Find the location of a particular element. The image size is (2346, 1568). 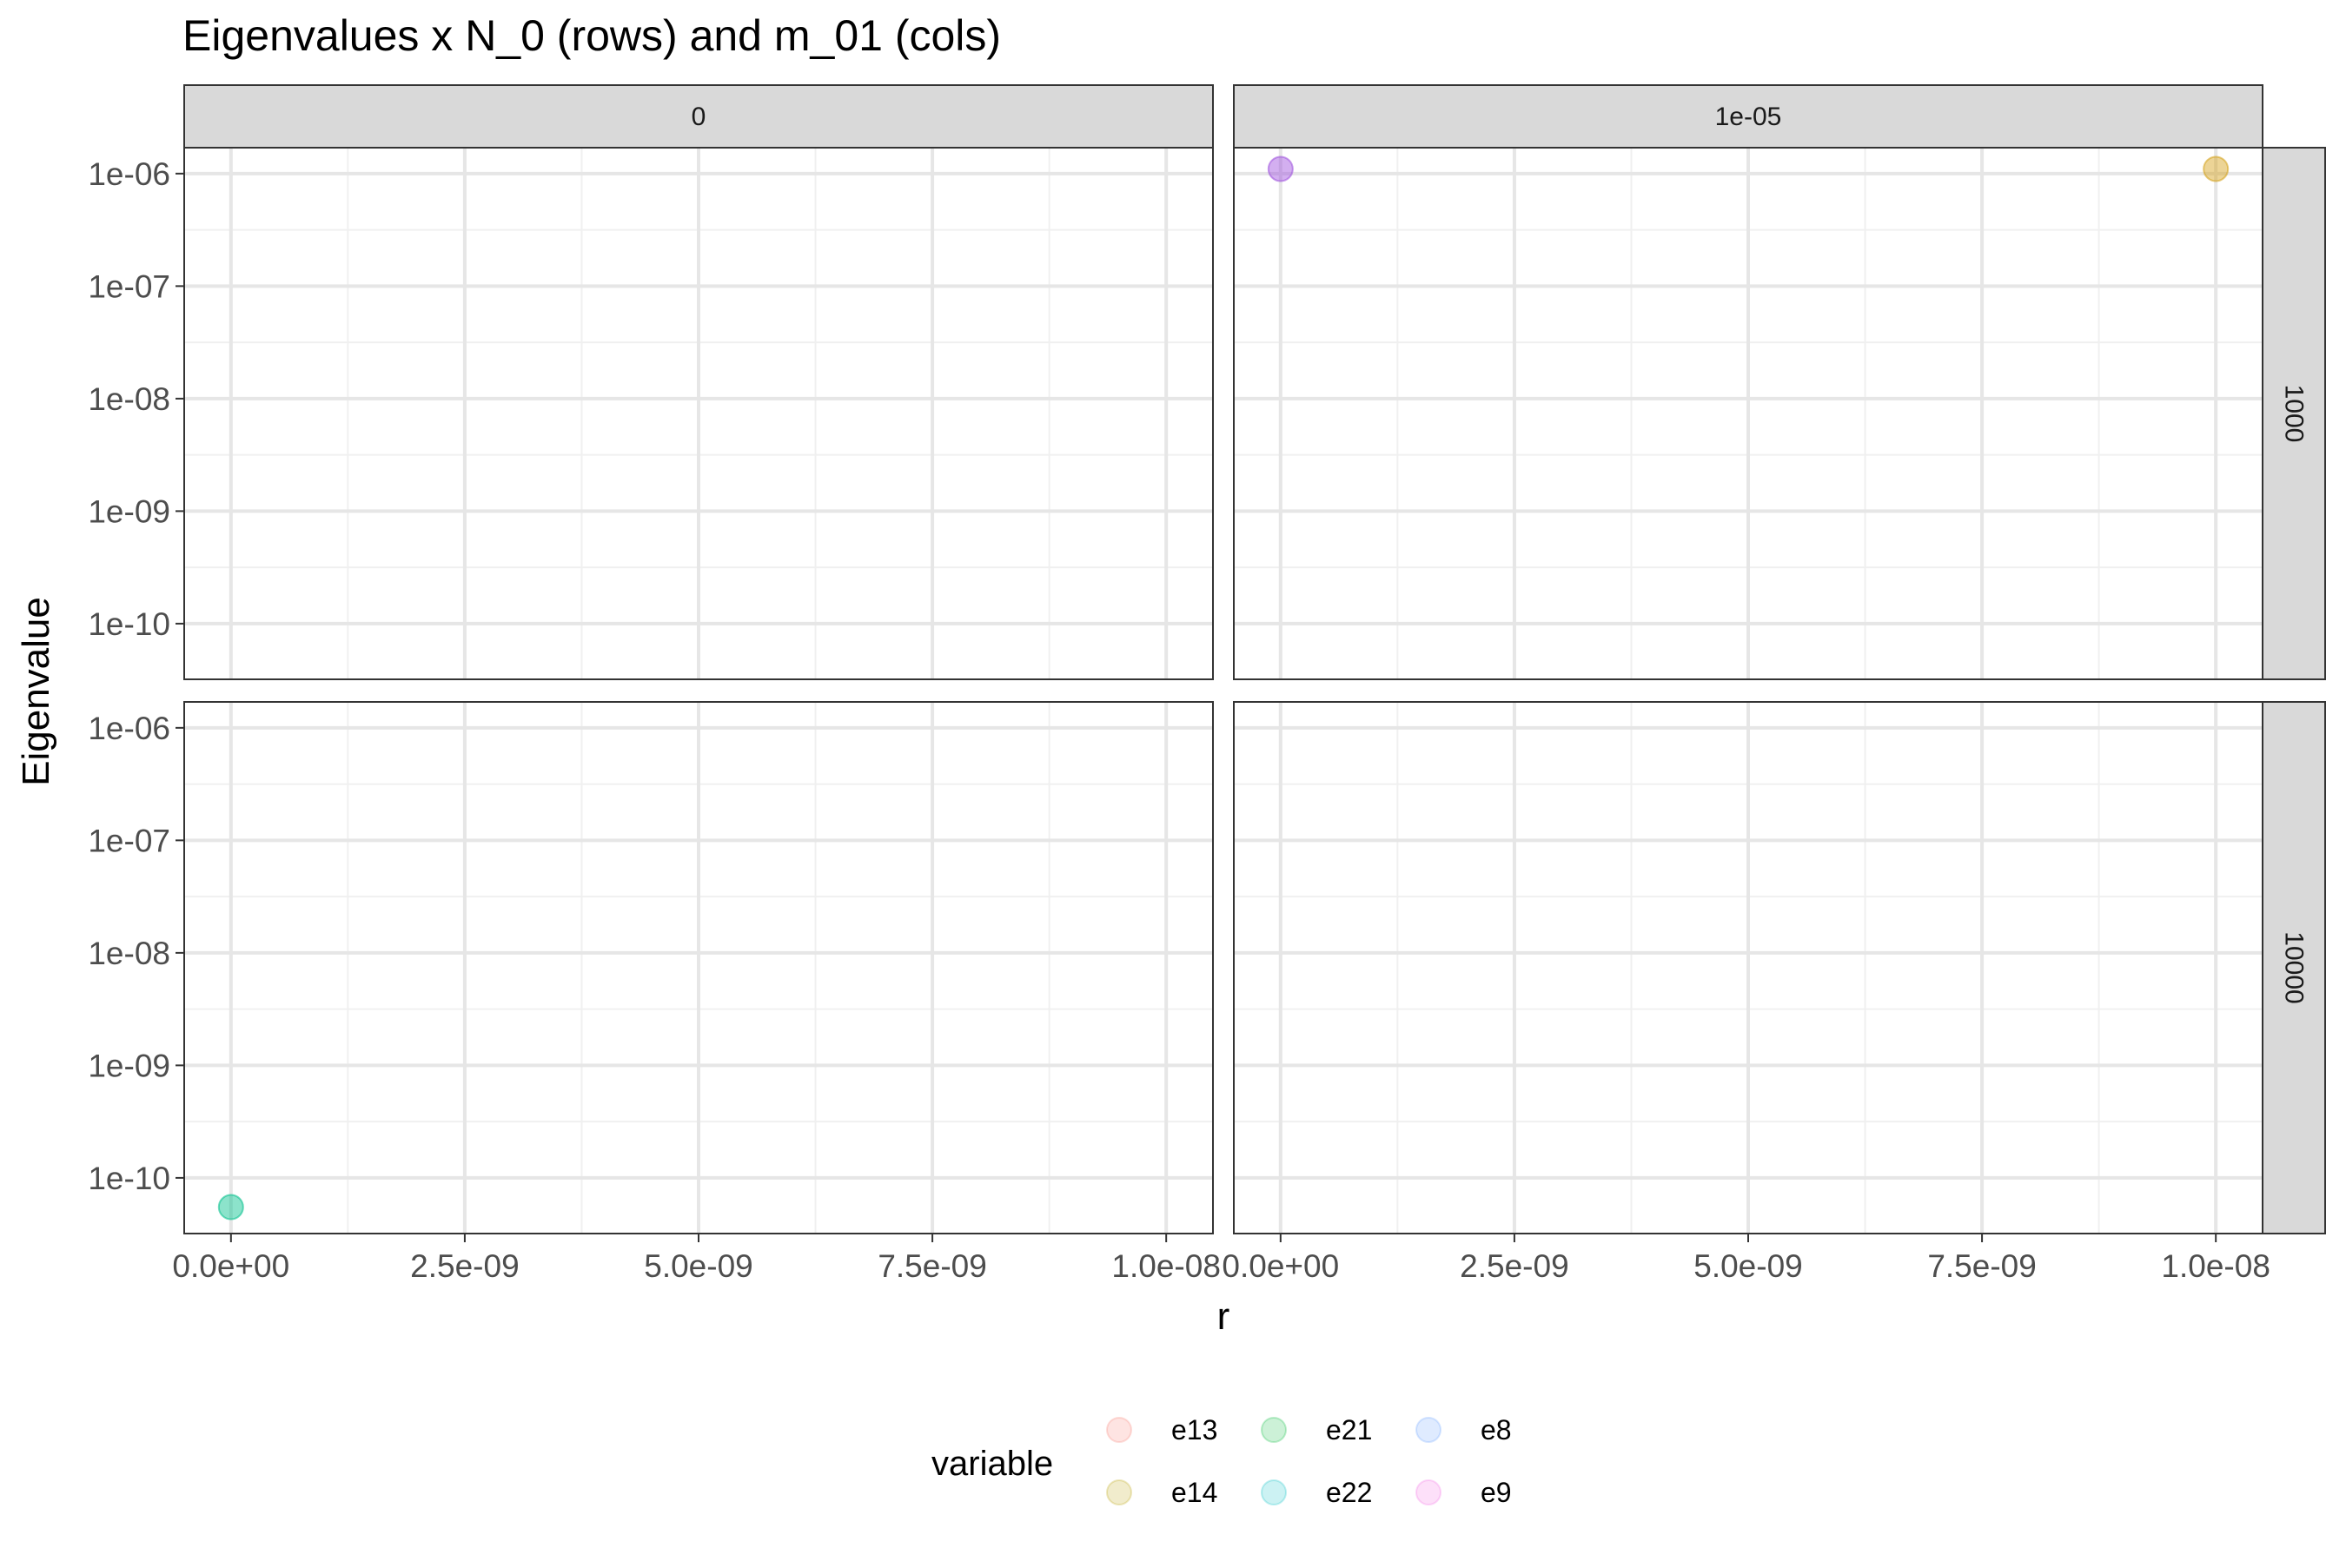

facet-strip-col-label: 0 is located at coordinates (699, 117).